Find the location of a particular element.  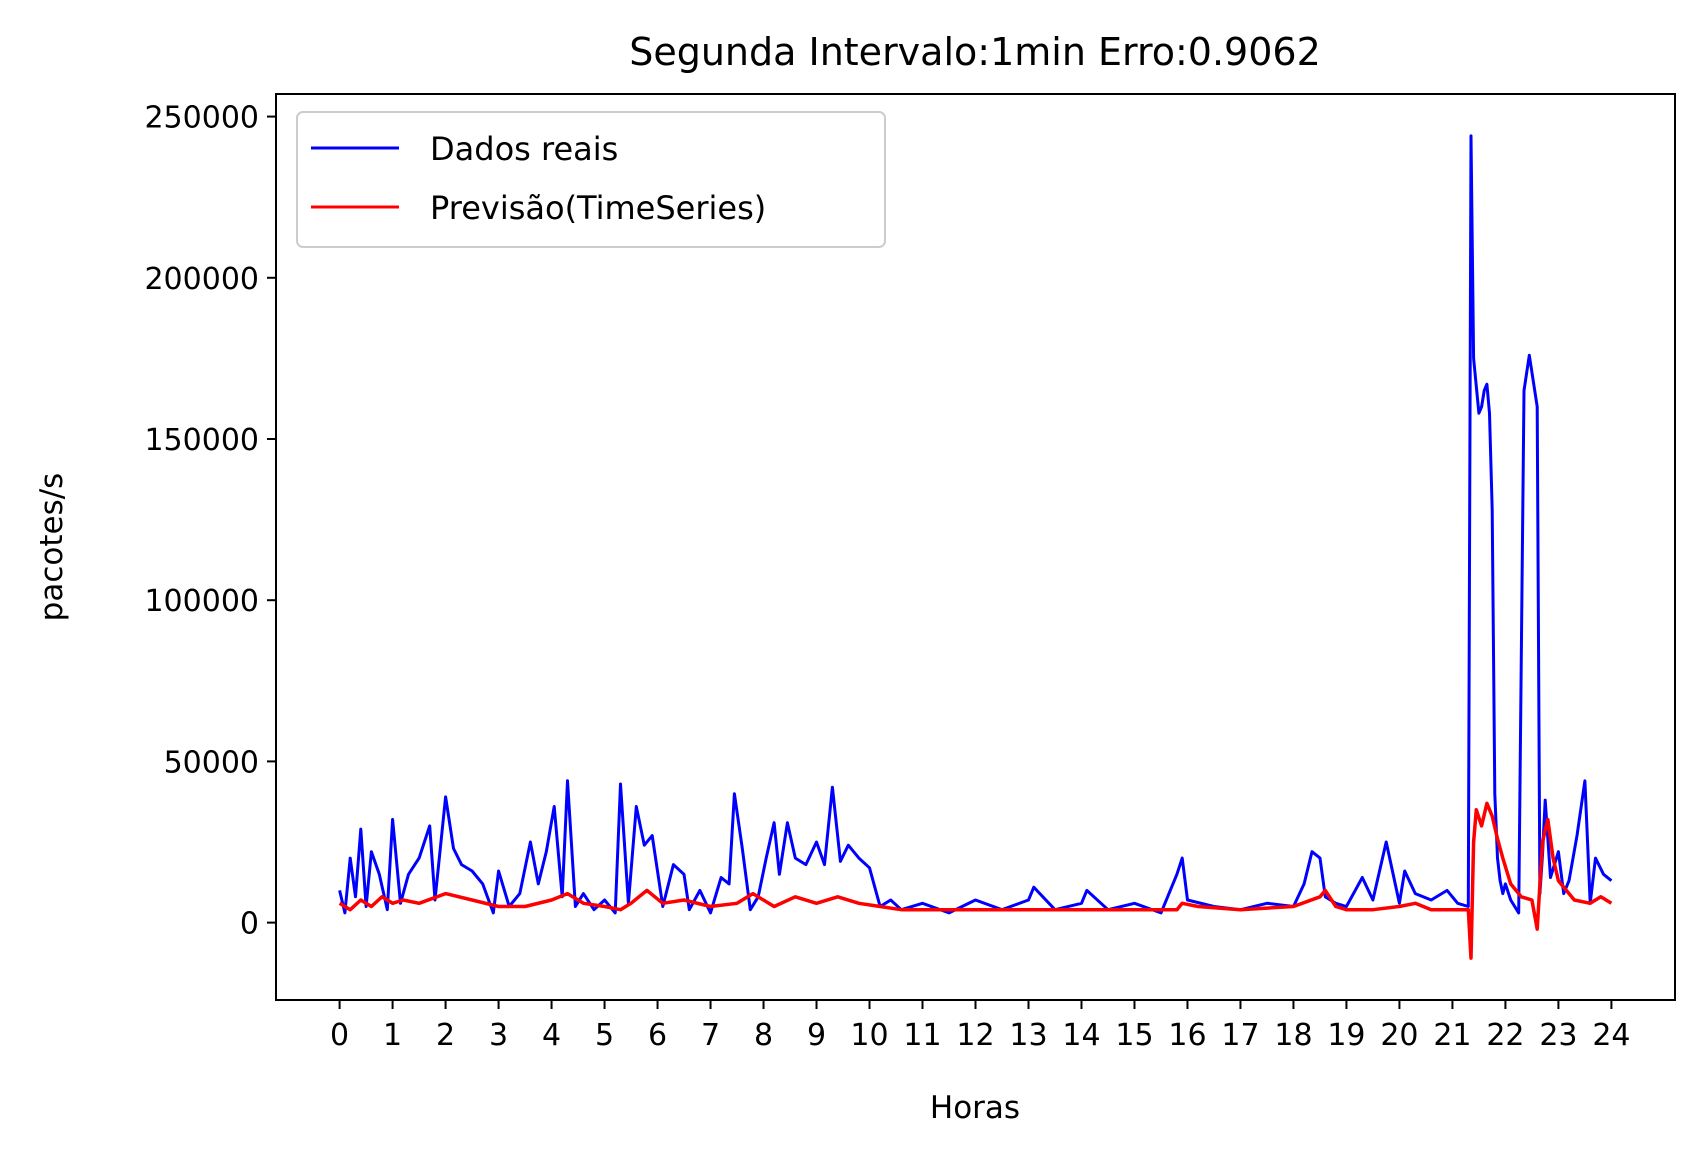

x-axis: 0 1 2 3 4 5 6 7 8 9 10 11 12 13 14 15 16 17 18 19 20 21 22 23 24 is located at coordinates (980, 1026).